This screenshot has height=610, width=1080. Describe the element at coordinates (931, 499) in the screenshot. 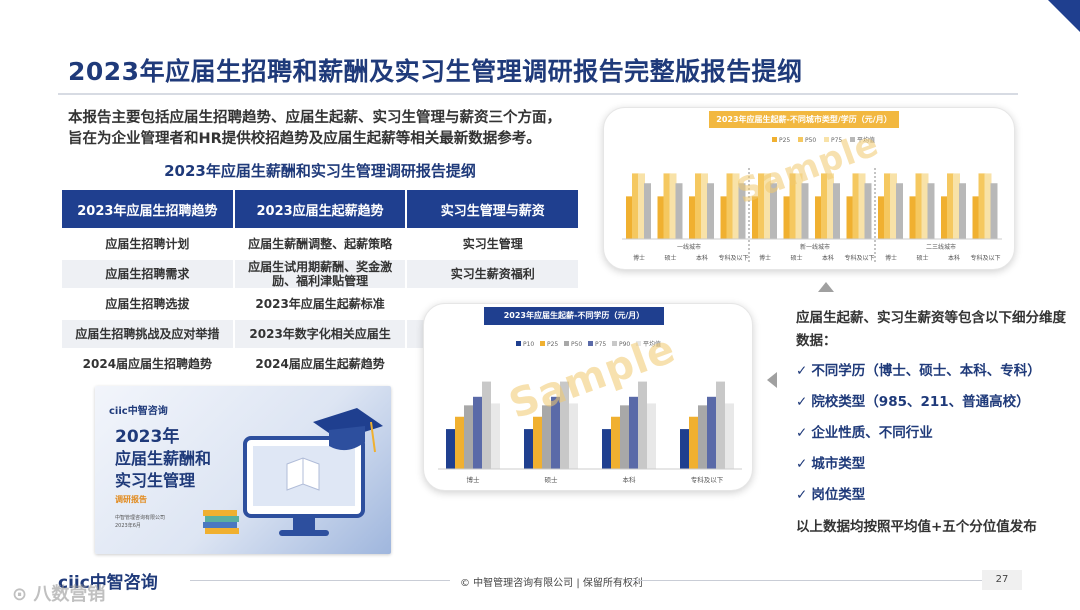

I see `list-item: ✓ 岗位类型` at that location.